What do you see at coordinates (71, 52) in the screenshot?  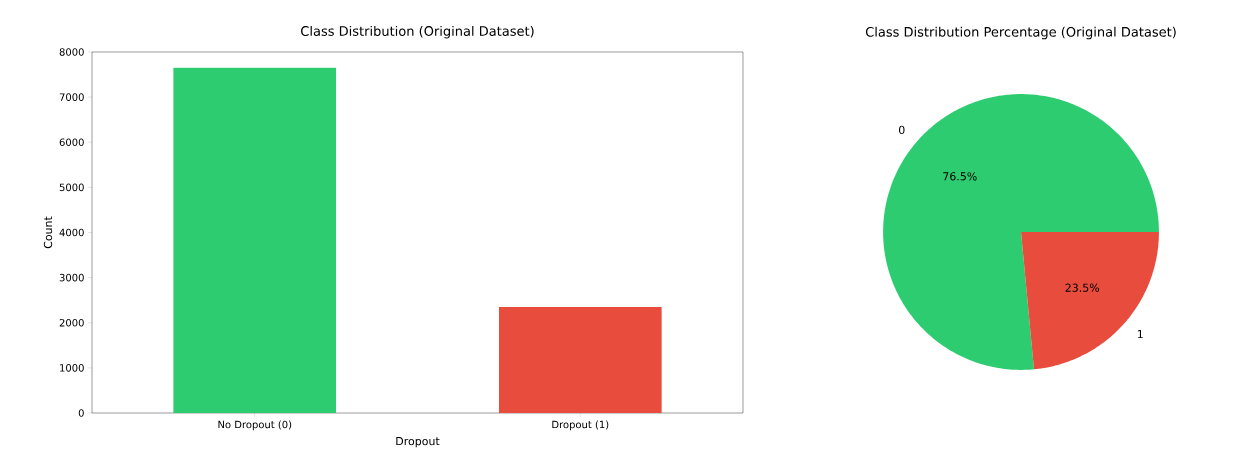 I see `y-tick-label: 8000` at bounding box center [71, 52].